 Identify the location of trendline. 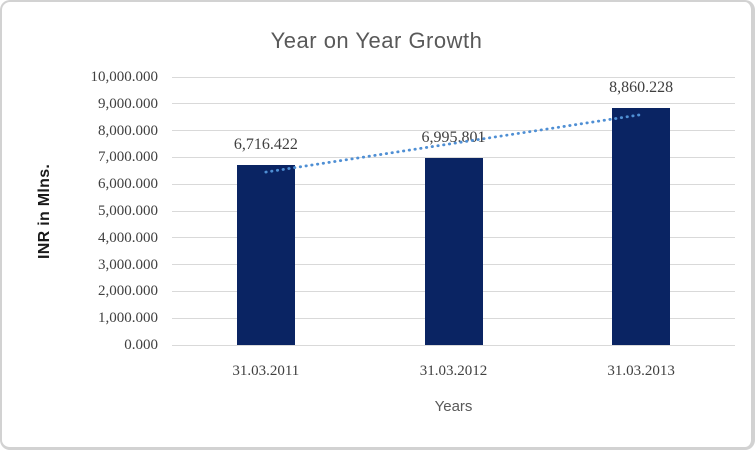
(453, 143).